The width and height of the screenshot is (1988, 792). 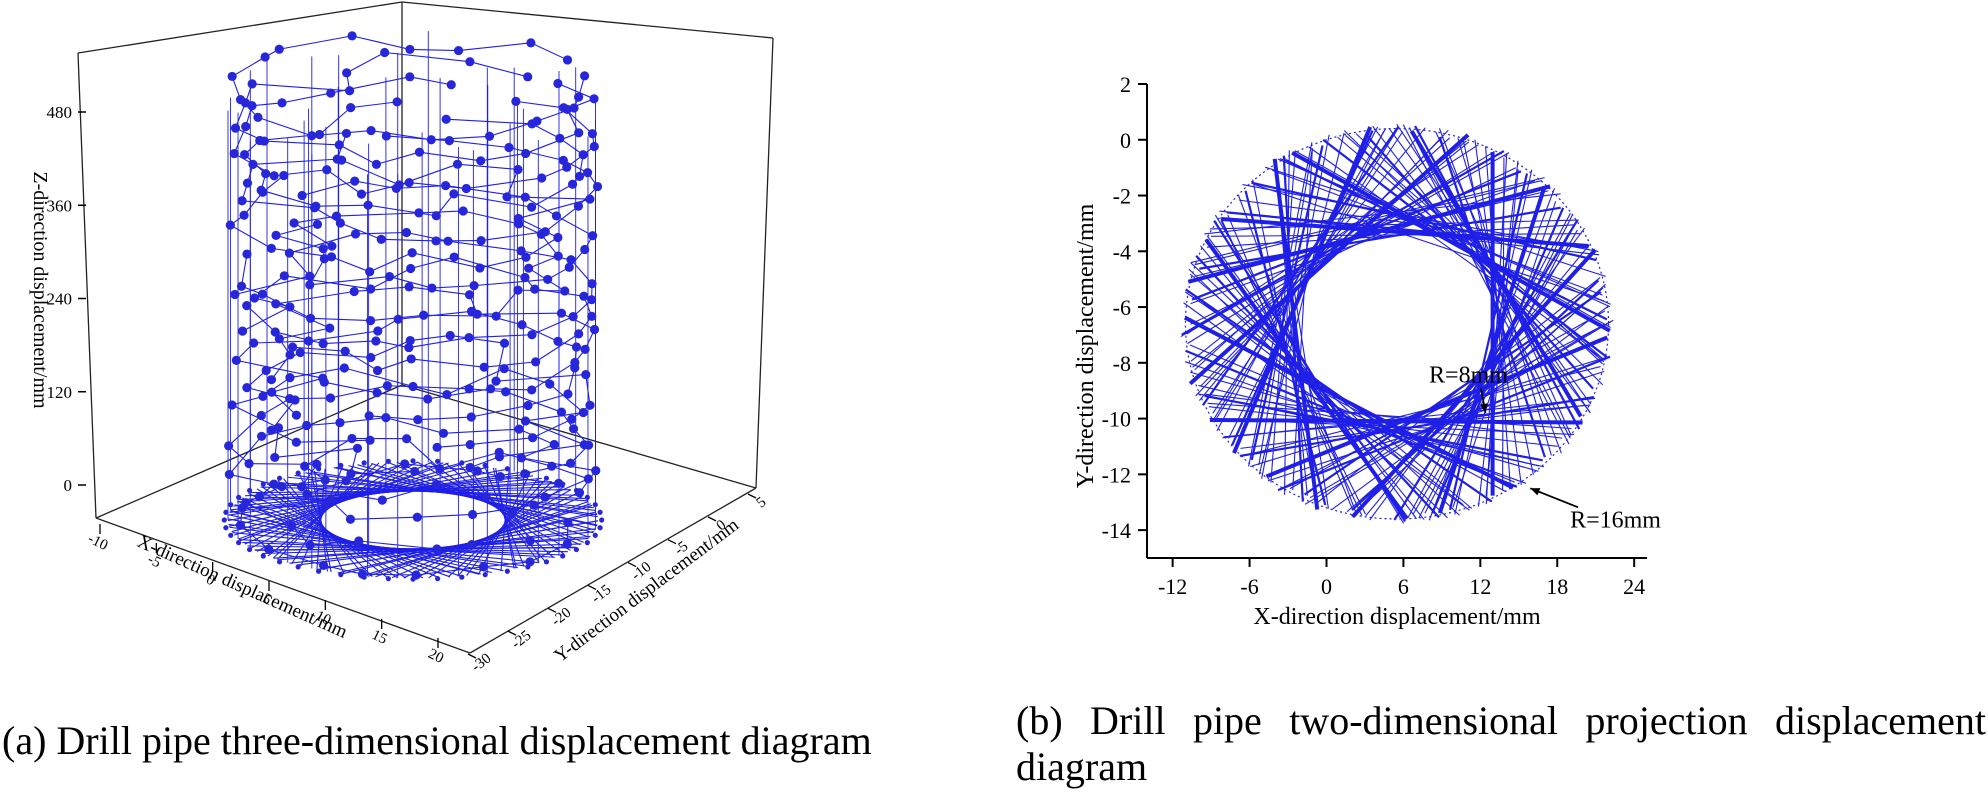 I want to click on trajectory-2d, so click(x=1397, y=324).